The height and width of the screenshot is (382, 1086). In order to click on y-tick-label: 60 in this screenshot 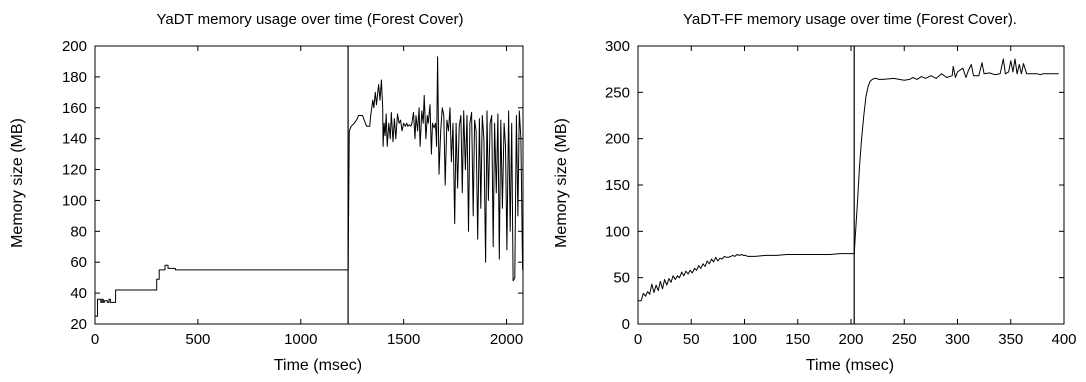, I will do `click(78, 262)`.